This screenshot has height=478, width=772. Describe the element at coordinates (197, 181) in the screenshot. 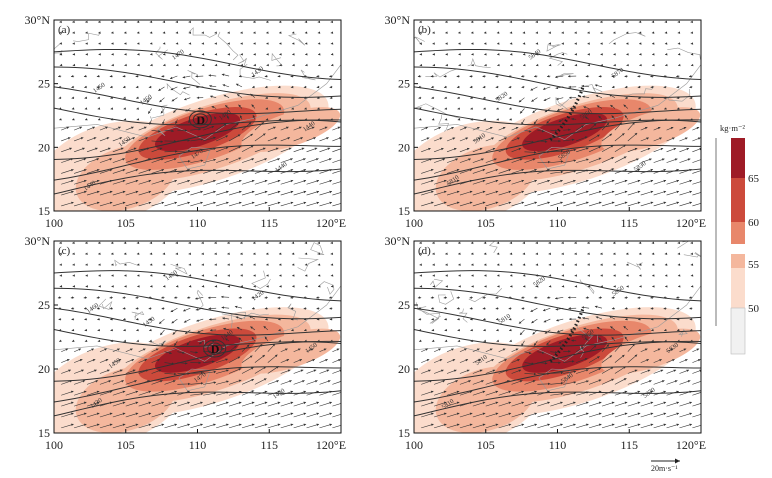

I see `height-contour` at that location.